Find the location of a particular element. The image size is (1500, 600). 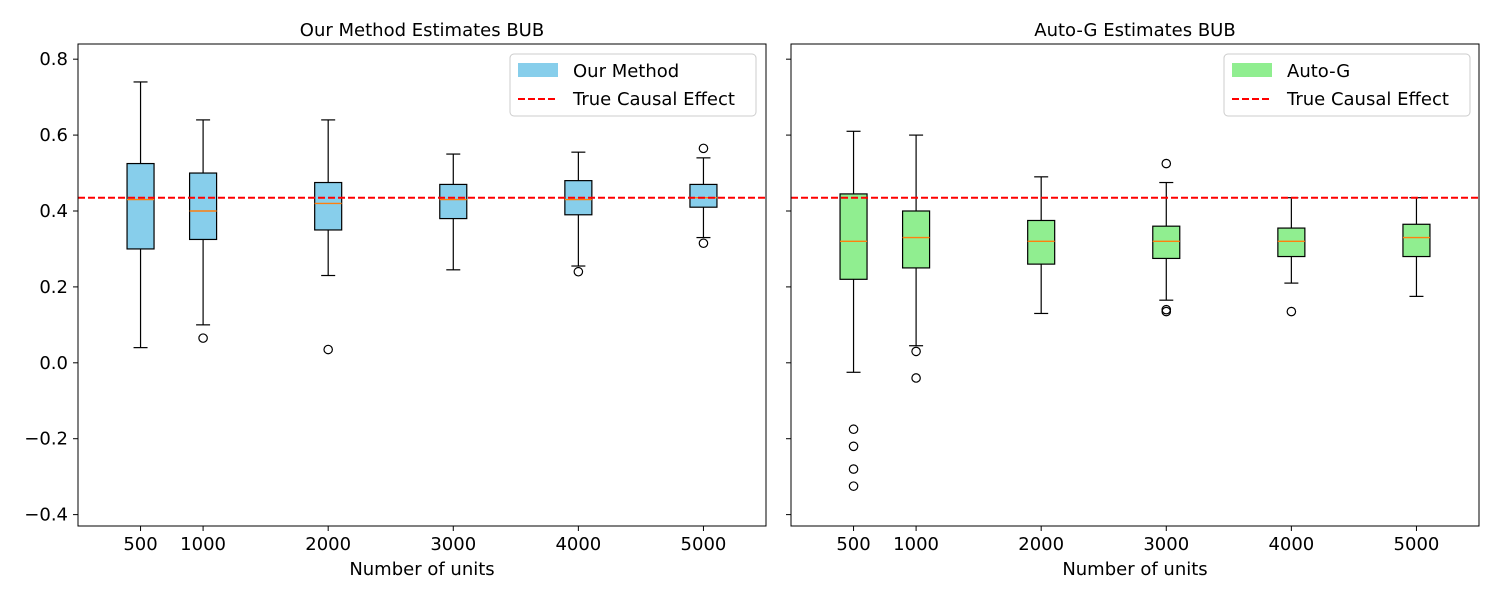

y-tick-label: −0.4 is located at coordinates (46, 515).